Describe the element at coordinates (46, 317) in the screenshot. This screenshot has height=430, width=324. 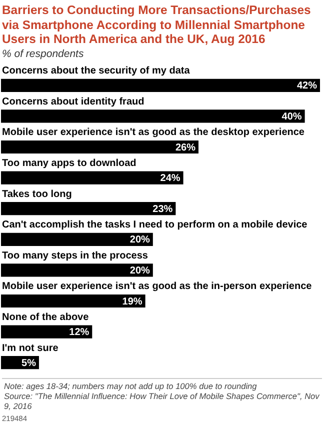
I see `y-tick-label: None of the above` at that location.